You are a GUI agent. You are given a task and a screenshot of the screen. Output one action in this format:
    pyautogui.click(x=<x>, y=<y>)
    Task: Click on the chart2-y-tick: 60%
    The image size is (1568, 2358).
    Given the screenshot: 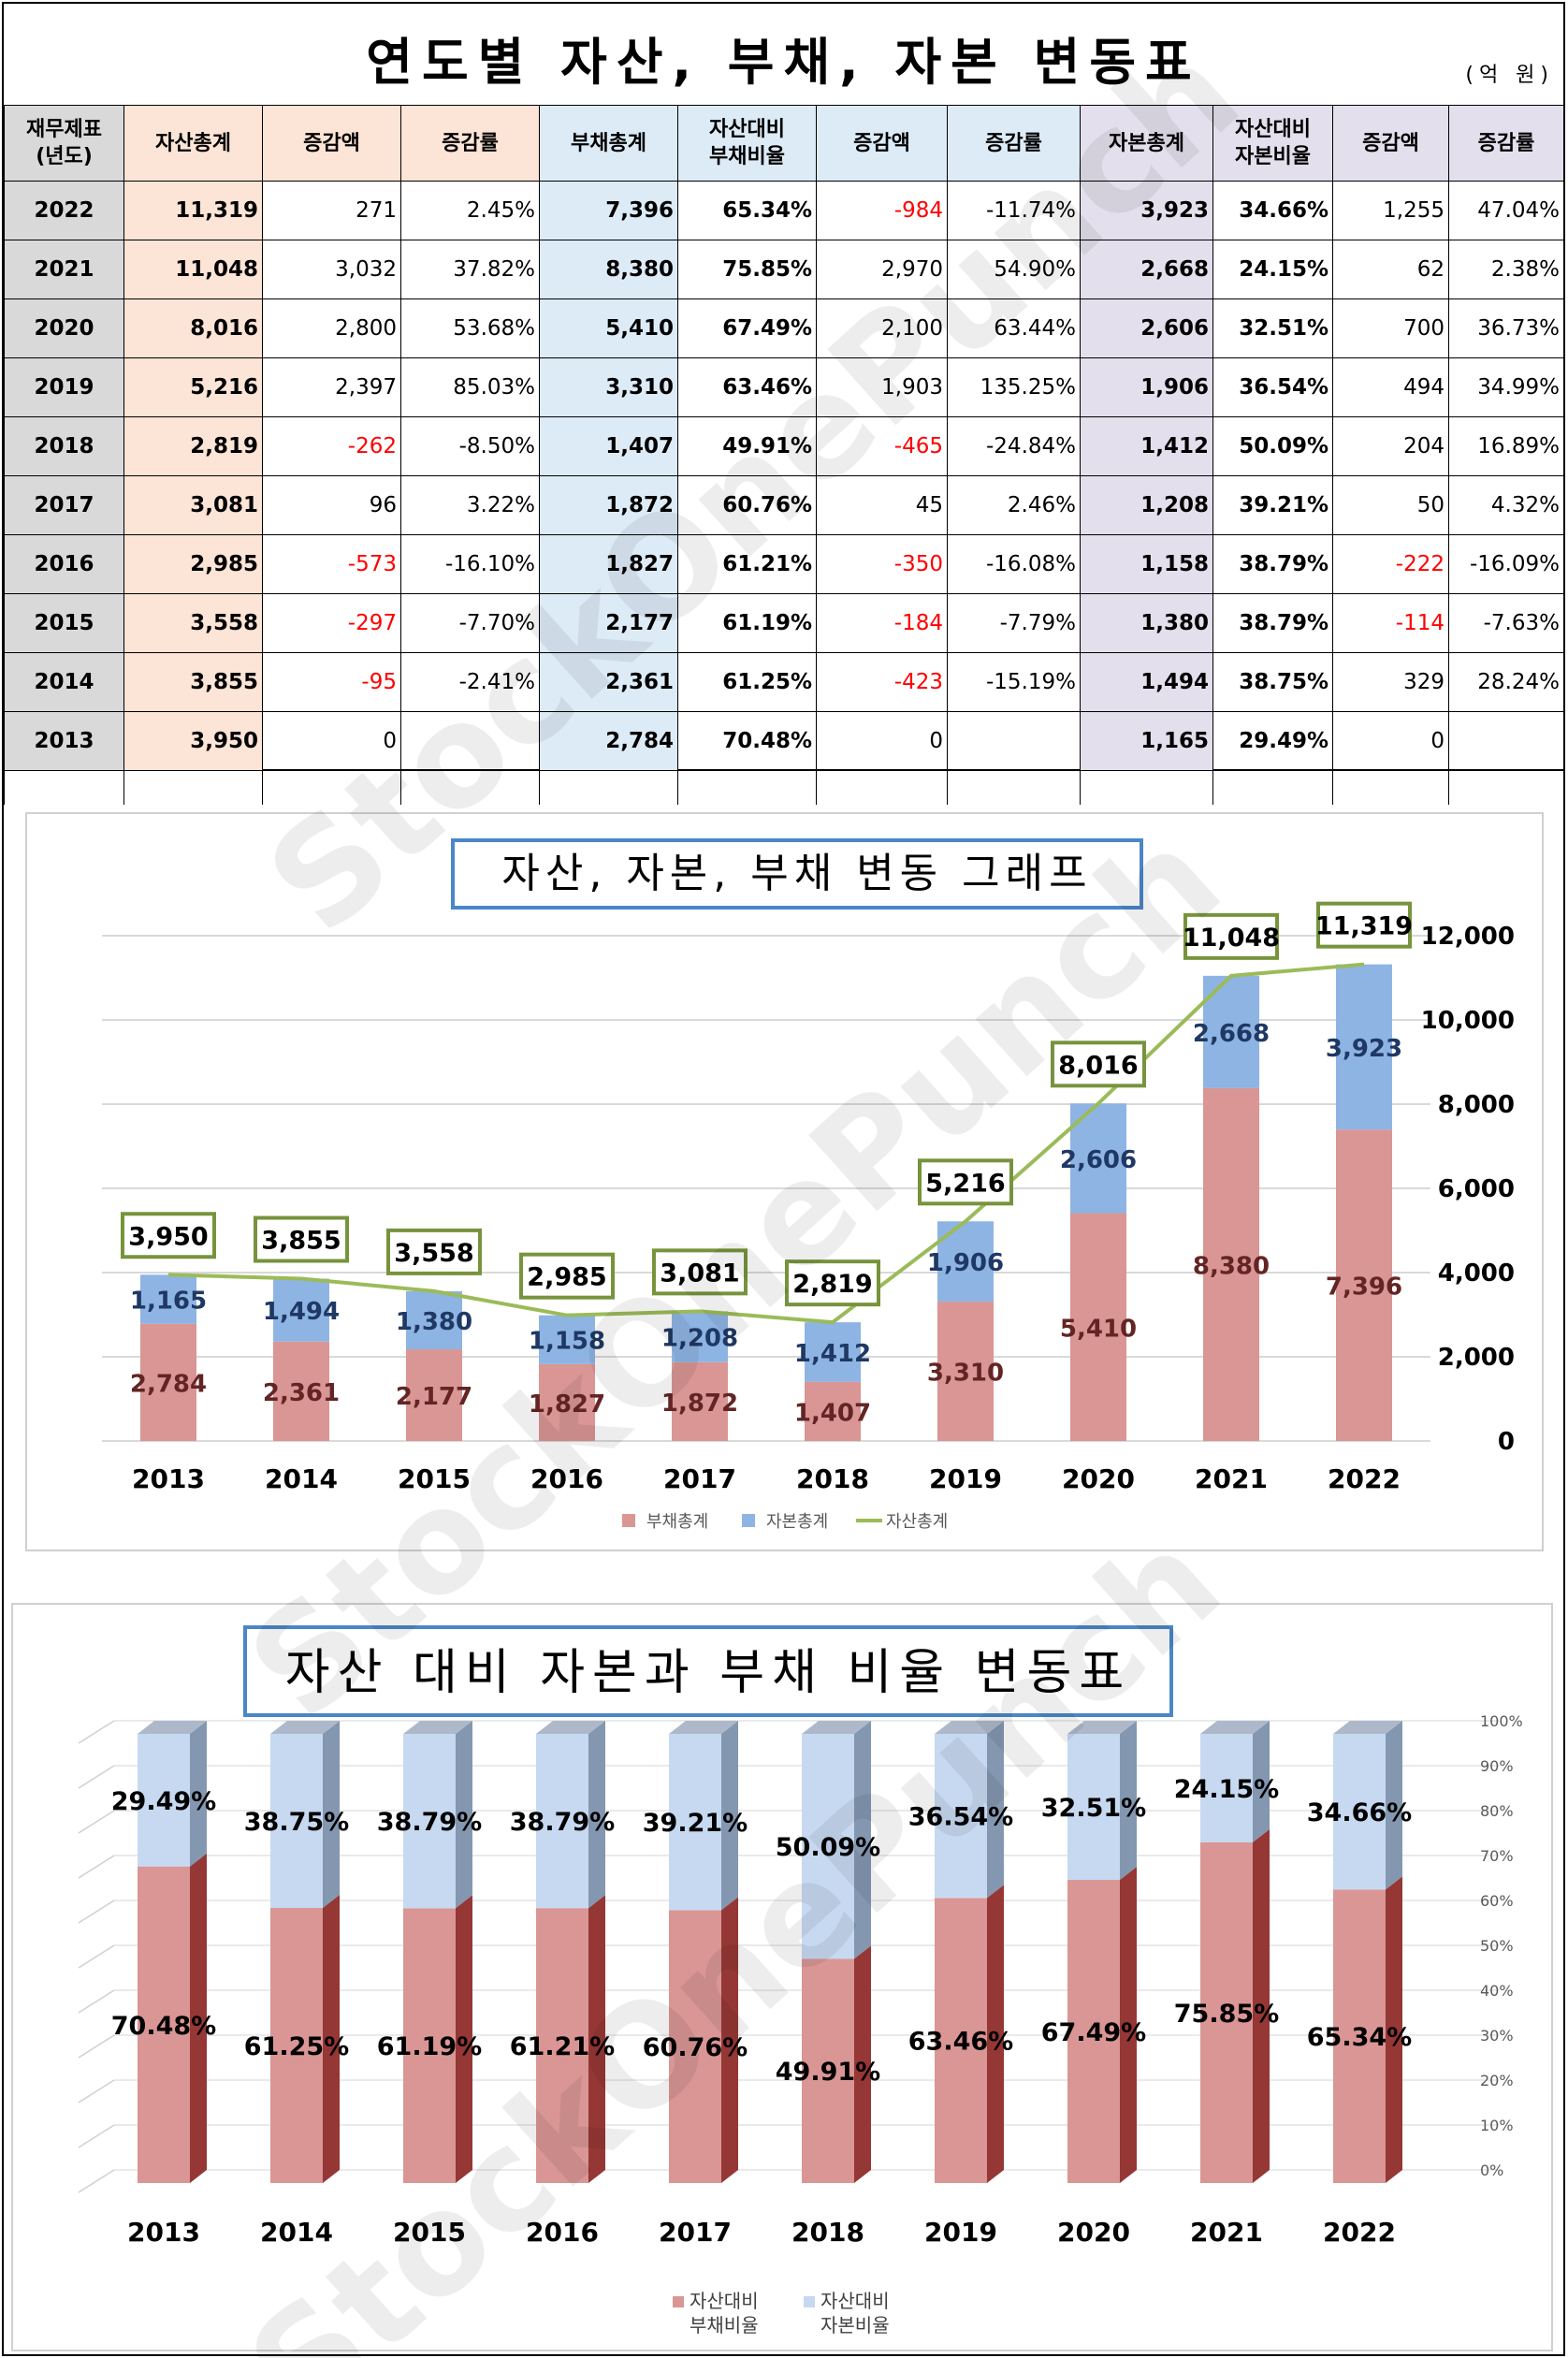 What is the action you would take?
    pyautogui.click(x=1497, y=1901)
    